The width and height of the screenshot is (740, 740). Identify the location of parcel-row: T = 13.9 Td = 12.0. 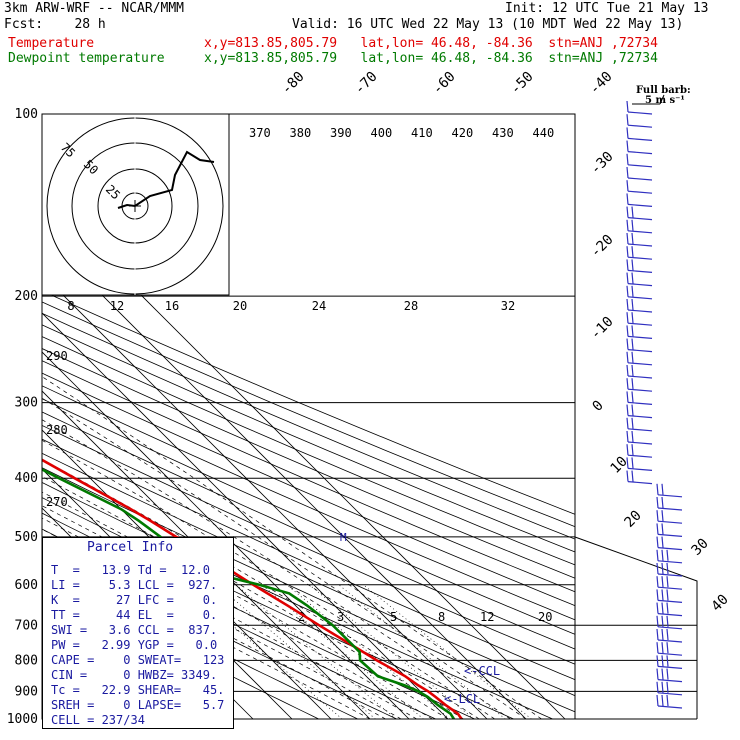
(130, 570).